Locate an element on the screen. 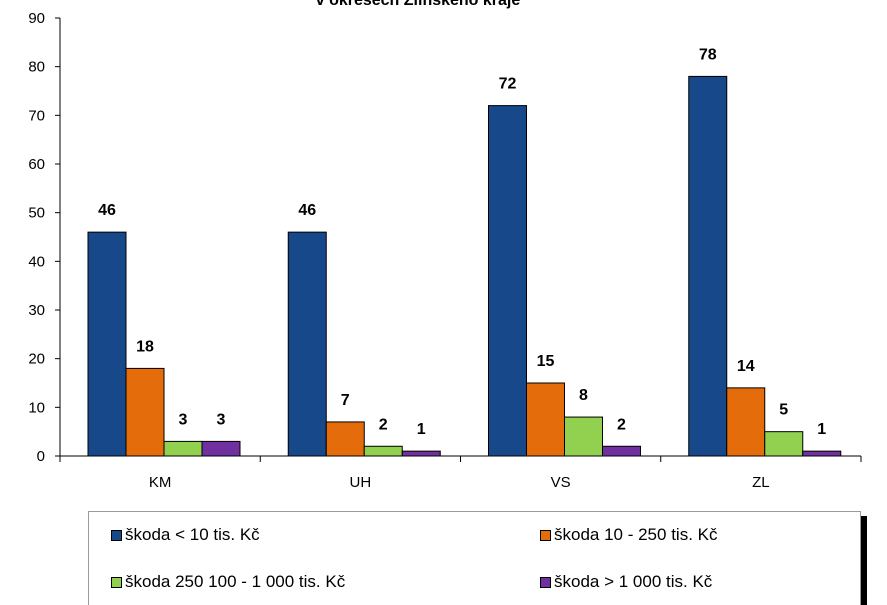 Image resolution: width=887 pixels, height=605 pixels. y-tick-label: 60 is located at coordinates (36, 164).